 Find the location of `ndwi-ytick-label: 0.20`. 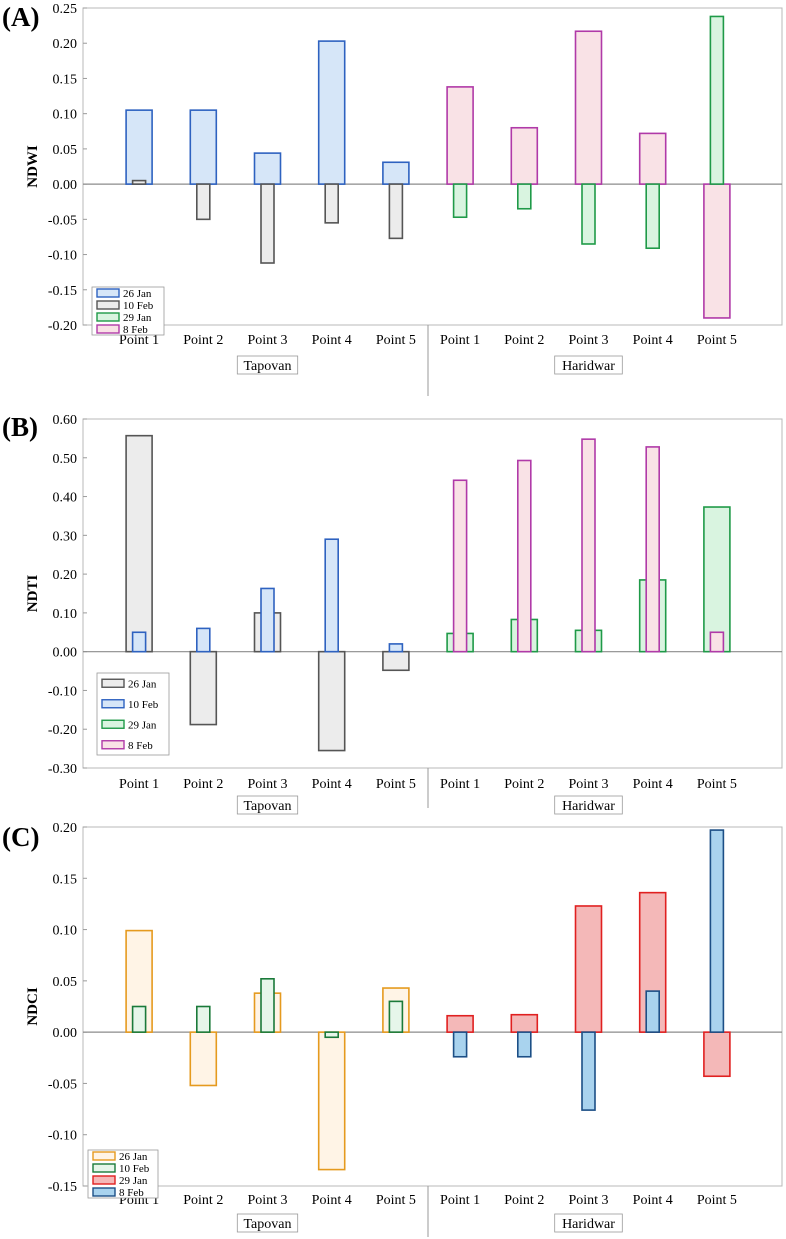

ndwi-ytick-label: 0.20 is located at coordinates (65, 44).